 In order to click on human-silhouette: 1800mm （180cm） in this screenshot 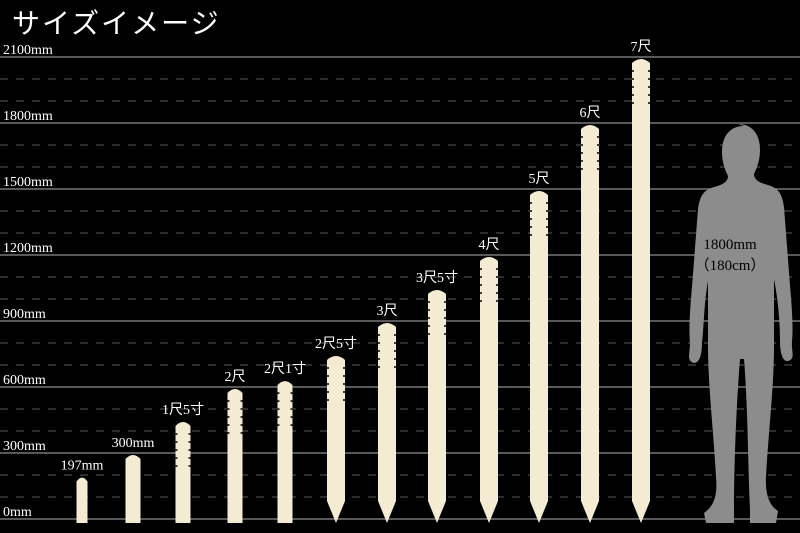, I will do `click(741, 323)`.